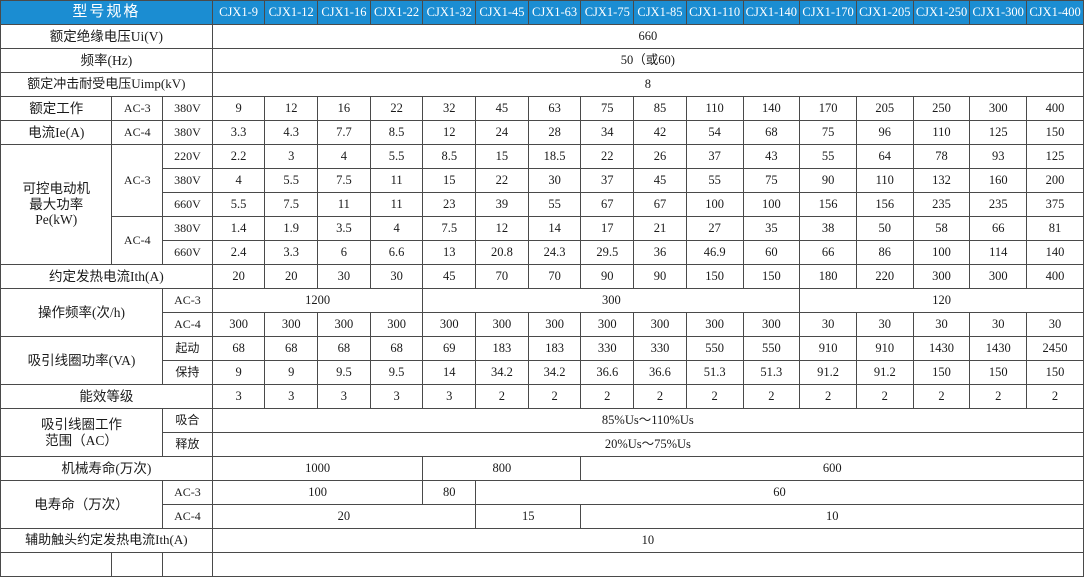  What do you see at coordinates (396, 324) in the screenshot?
I see `cell-operating-frequency-ac4-4: 300` at bounding box center [396, 324].